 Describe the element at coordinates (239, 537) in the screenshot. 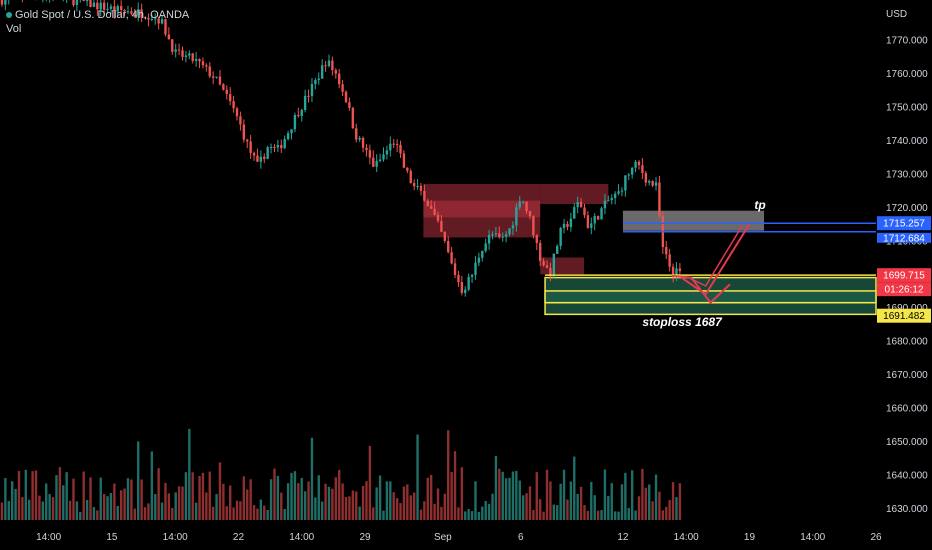

I see `time-tick-3: 22` at that location.